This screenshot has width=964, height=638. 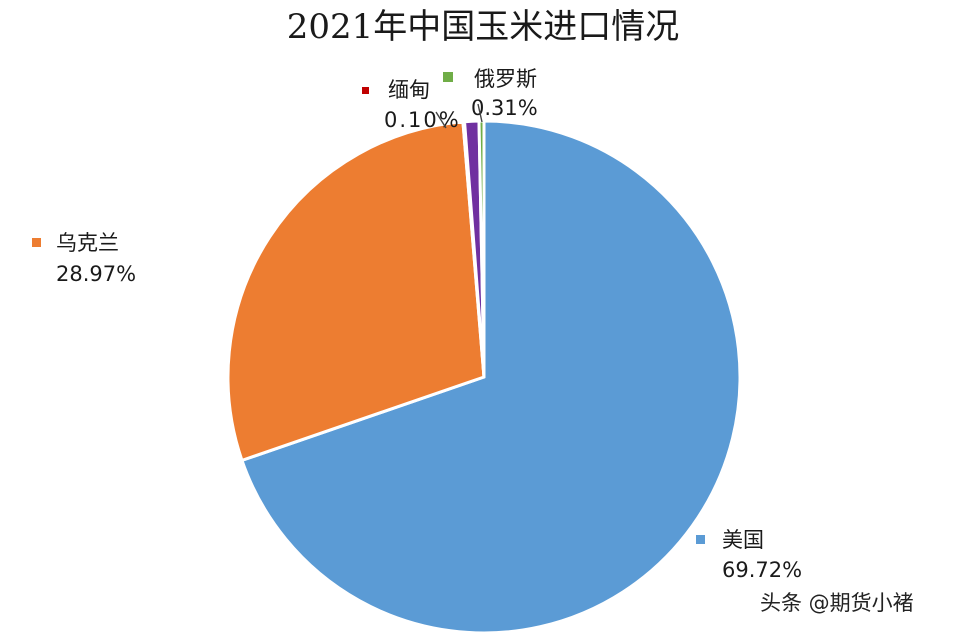 What do you see at coordinates (365, 90) in the screenshot?
I see `legend-marker-myanmar` at bounding box center [365, 90].